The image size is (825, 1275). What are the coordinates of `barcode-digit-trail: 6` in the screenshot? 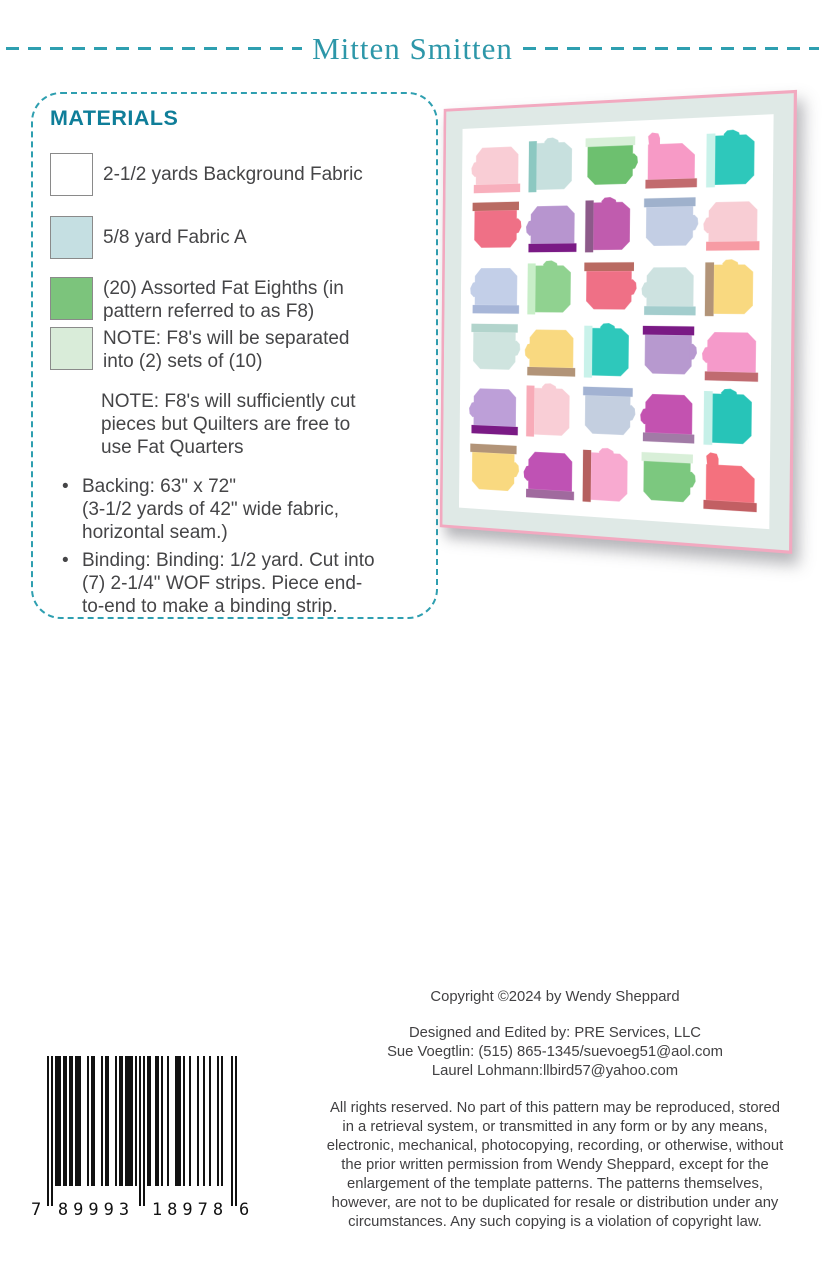 It's located at (244, 1210).